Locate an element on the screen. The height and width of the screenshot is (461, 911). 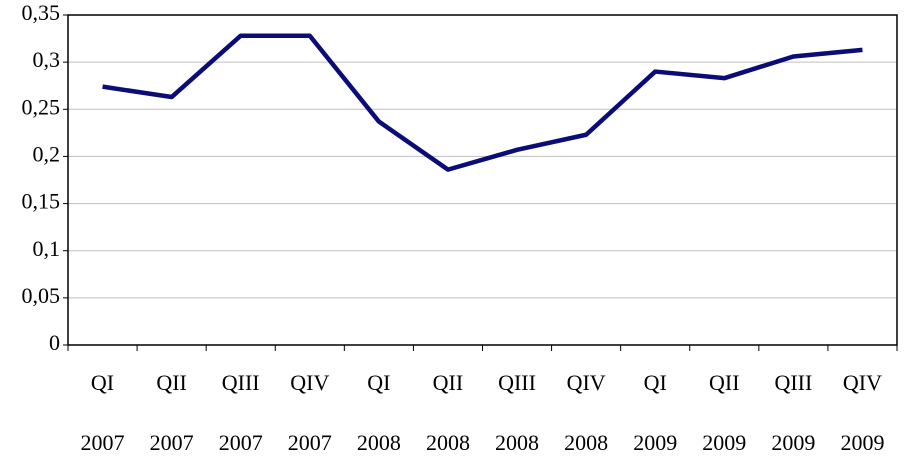
y-tick-label: 0,15 is located at coordinates (41, 201).